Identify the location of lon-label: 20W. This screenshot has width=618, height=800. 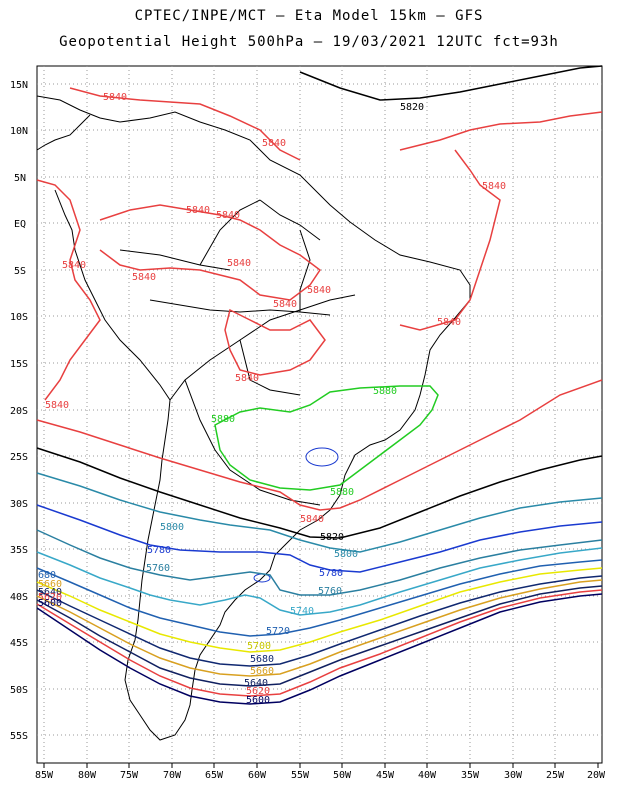
(596, 775).